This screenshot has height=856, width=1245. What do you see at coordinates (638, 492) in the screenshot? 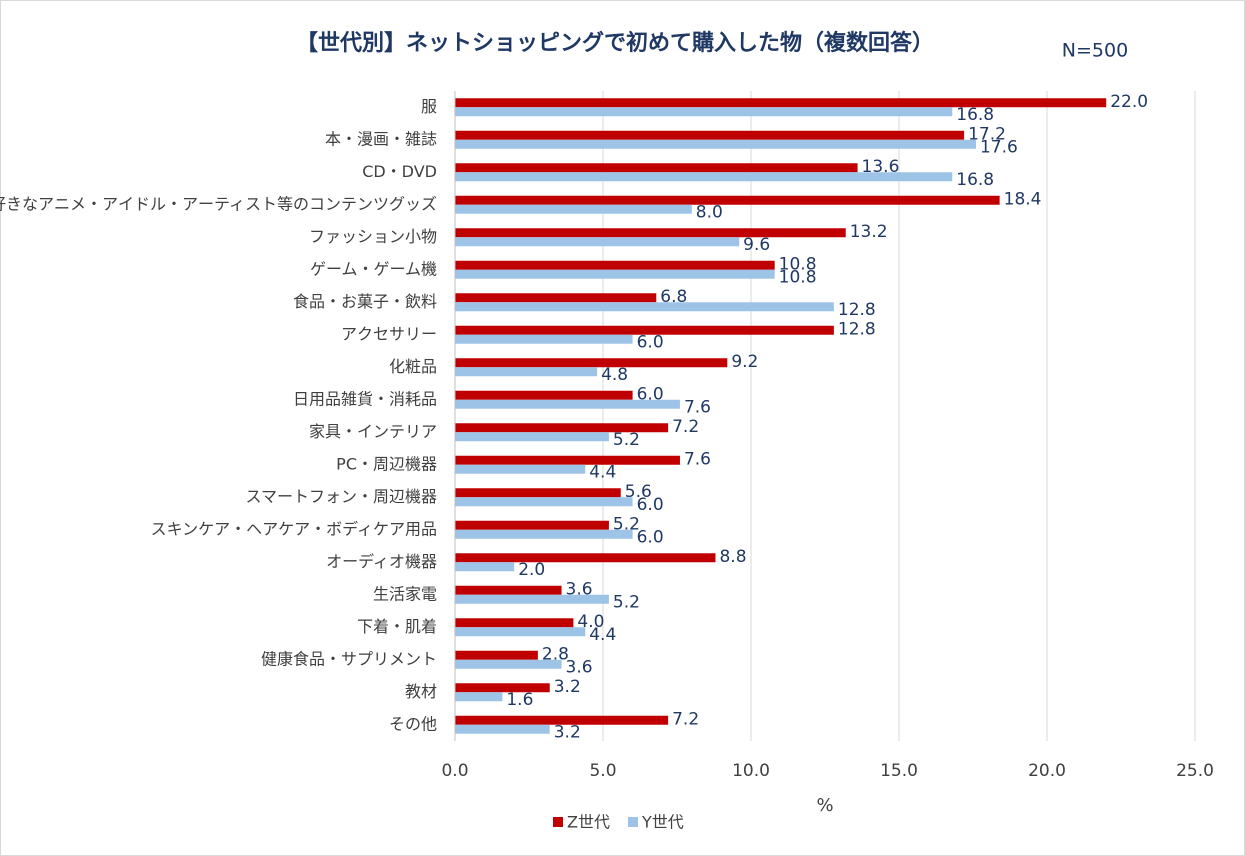
I see `data-label: 5.6` at bounding box center [638, 492].